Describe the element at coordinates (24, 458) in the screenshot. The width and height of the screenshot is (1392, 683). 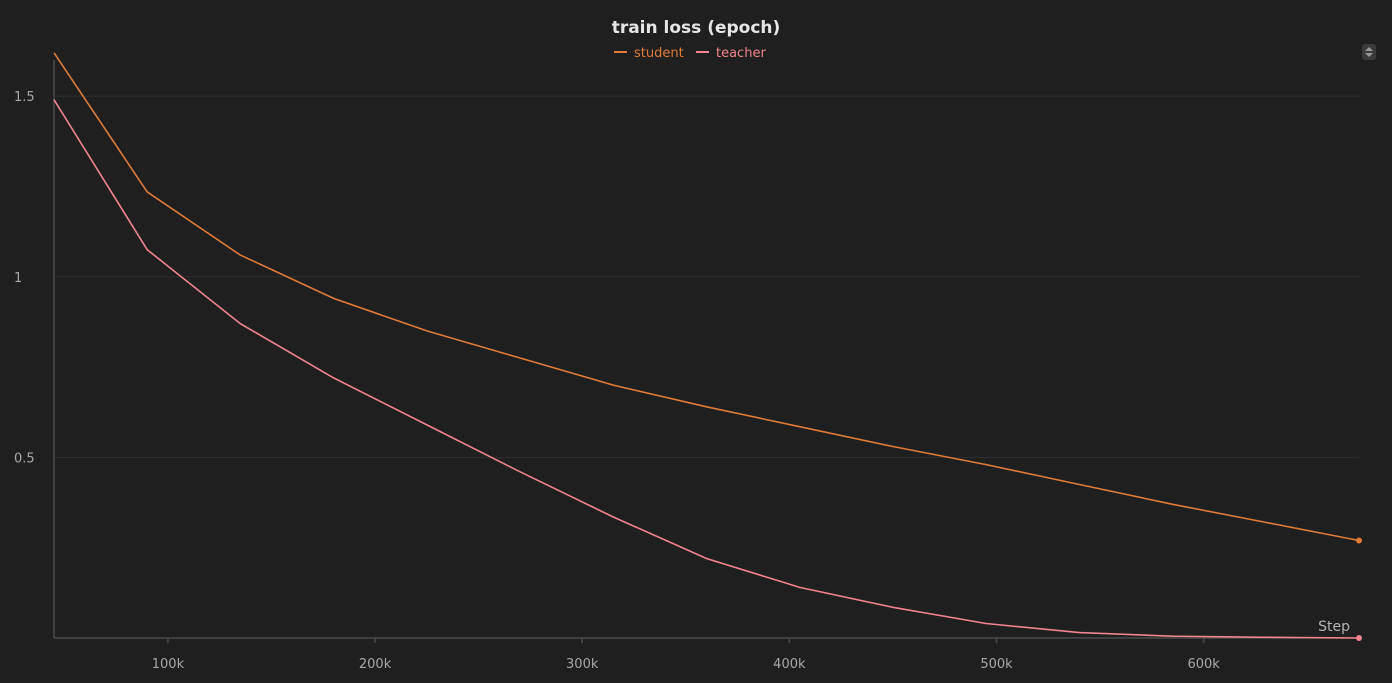
I see `y-tick-label: 0.5` at that location.